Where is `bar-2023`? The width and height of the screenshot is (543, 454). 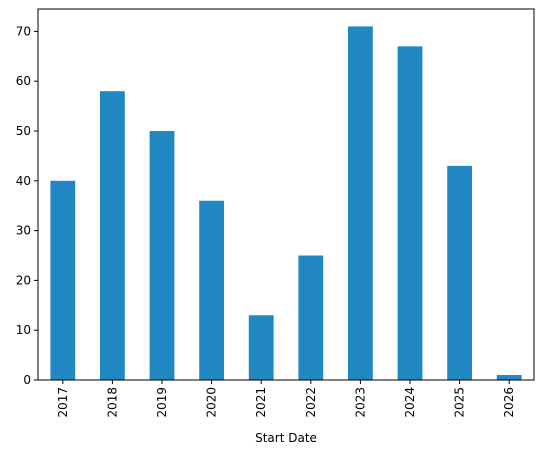
bar-2023 is located at coordinates (360, 203).